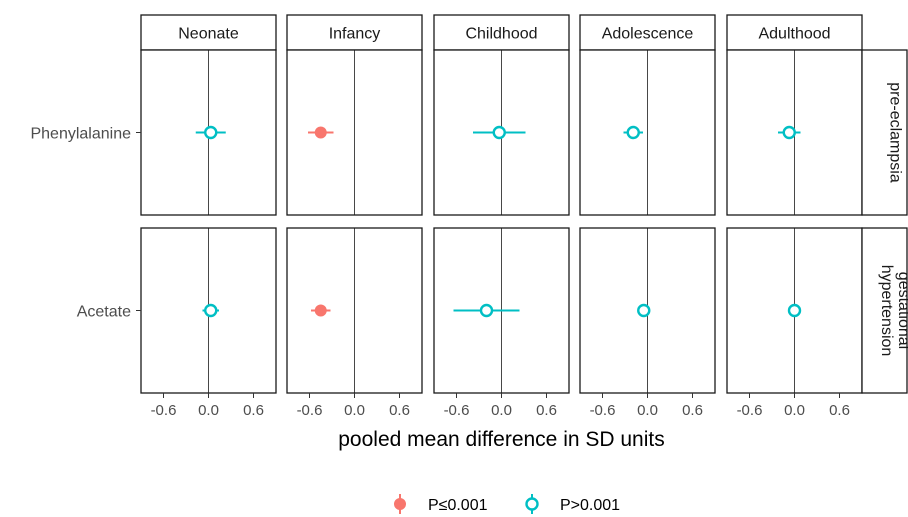 Image resolution: width=908 pixels, height=517 pixels. What do you see at coordinates (884, 132) in the screenshot?
I see `facet-strip-pre-eclampsia` at bounding box center [884, 132].